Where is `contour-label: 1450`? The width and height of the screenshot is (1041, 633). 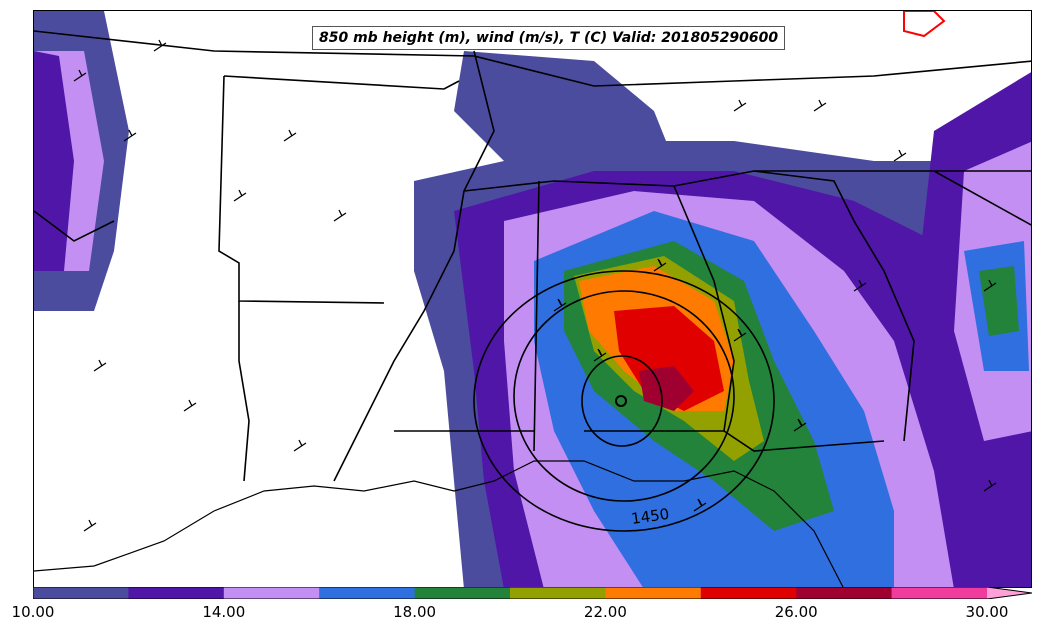 contour-label: 1450 is located at coordinates (650, 516).